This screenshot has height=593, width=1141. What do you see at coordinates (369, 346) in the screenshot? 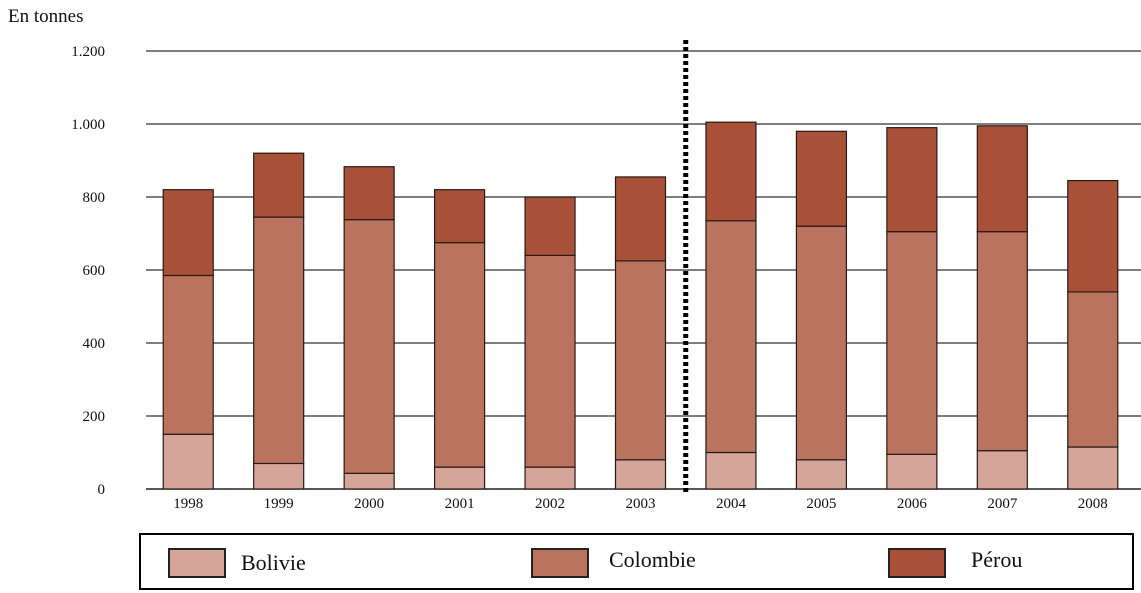
I see `bar-segment-colombie-2000` at bounding box center [369, 346].